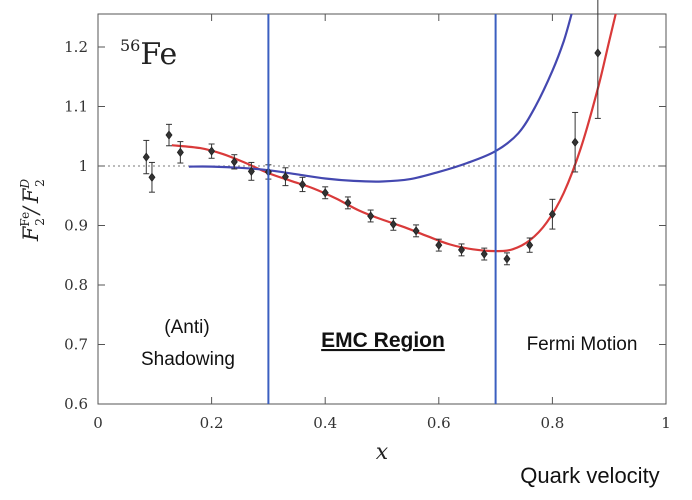 The image size is (692, 500). What do you see at coordinates (666, 423) in the screenshot?
I see `x-tick-label: 1` at bounding box center [666, 423].